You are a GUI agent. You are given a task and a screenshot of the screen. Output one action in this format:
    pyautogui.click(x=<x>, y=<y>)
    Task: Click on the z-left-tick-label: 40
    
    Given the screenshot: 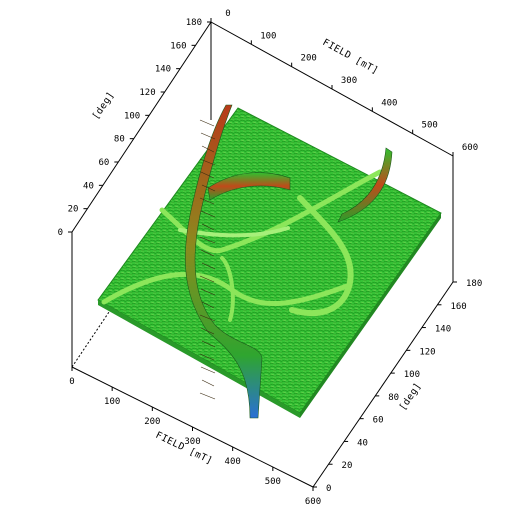 What is the action you would take?
    pyautogui.click(x=88, y=186)
    